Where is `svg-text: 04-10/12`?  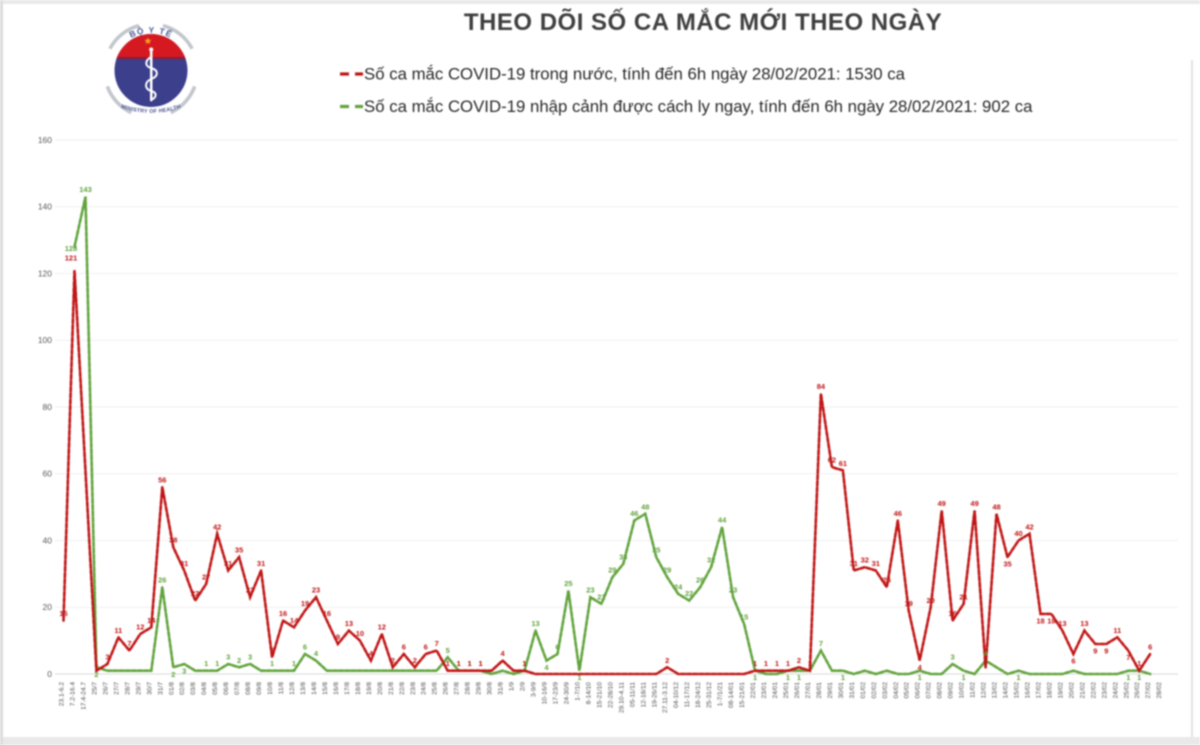 svg-text: 04-10/12 is located at coordinates (676, 695).